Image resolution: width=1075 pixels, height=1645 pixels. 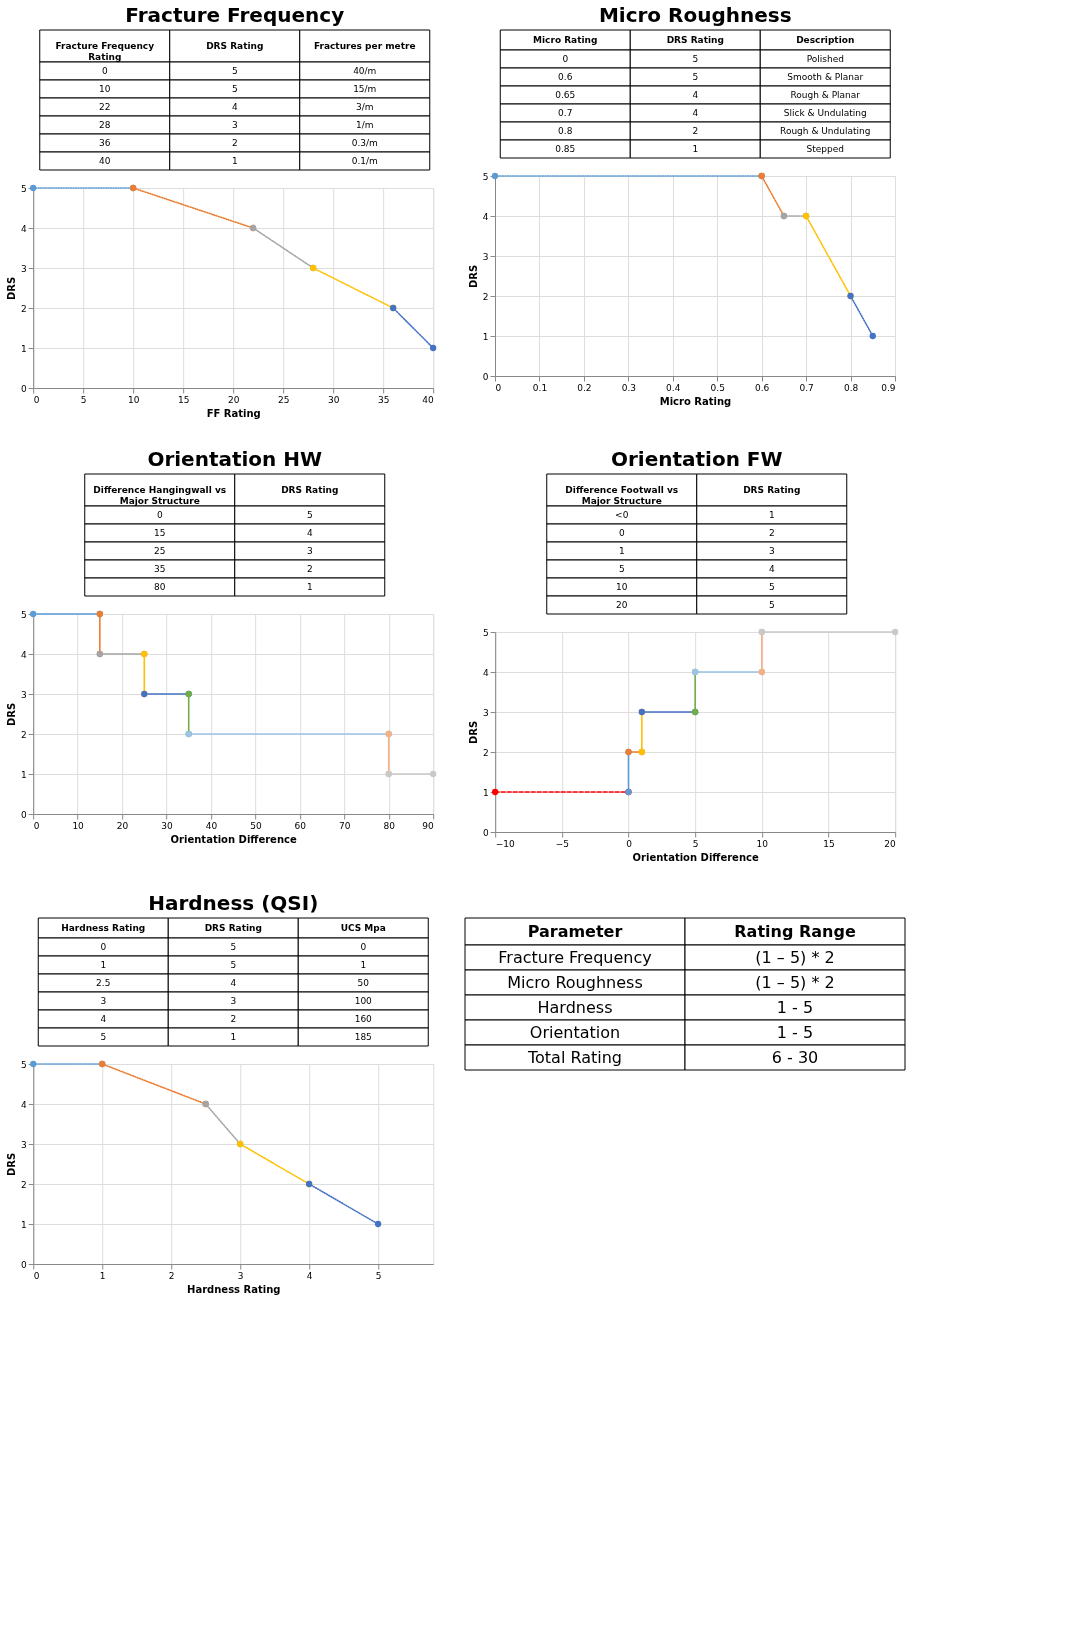 What do you see at coordinates (795, 957) in the screenshot?
I see `text: (1 – 5) * 2` at bounding box center [795, 957].